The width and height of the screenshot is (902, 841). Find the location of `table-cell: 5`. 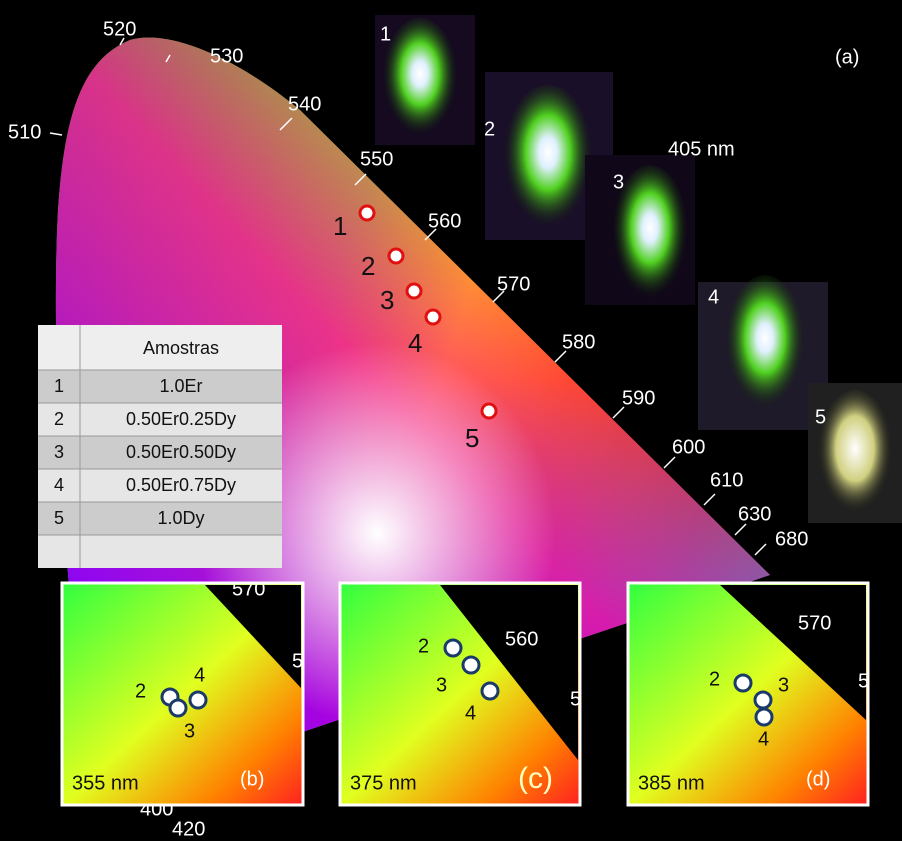

table-cell: 5 is located at coordinates (59, 518).